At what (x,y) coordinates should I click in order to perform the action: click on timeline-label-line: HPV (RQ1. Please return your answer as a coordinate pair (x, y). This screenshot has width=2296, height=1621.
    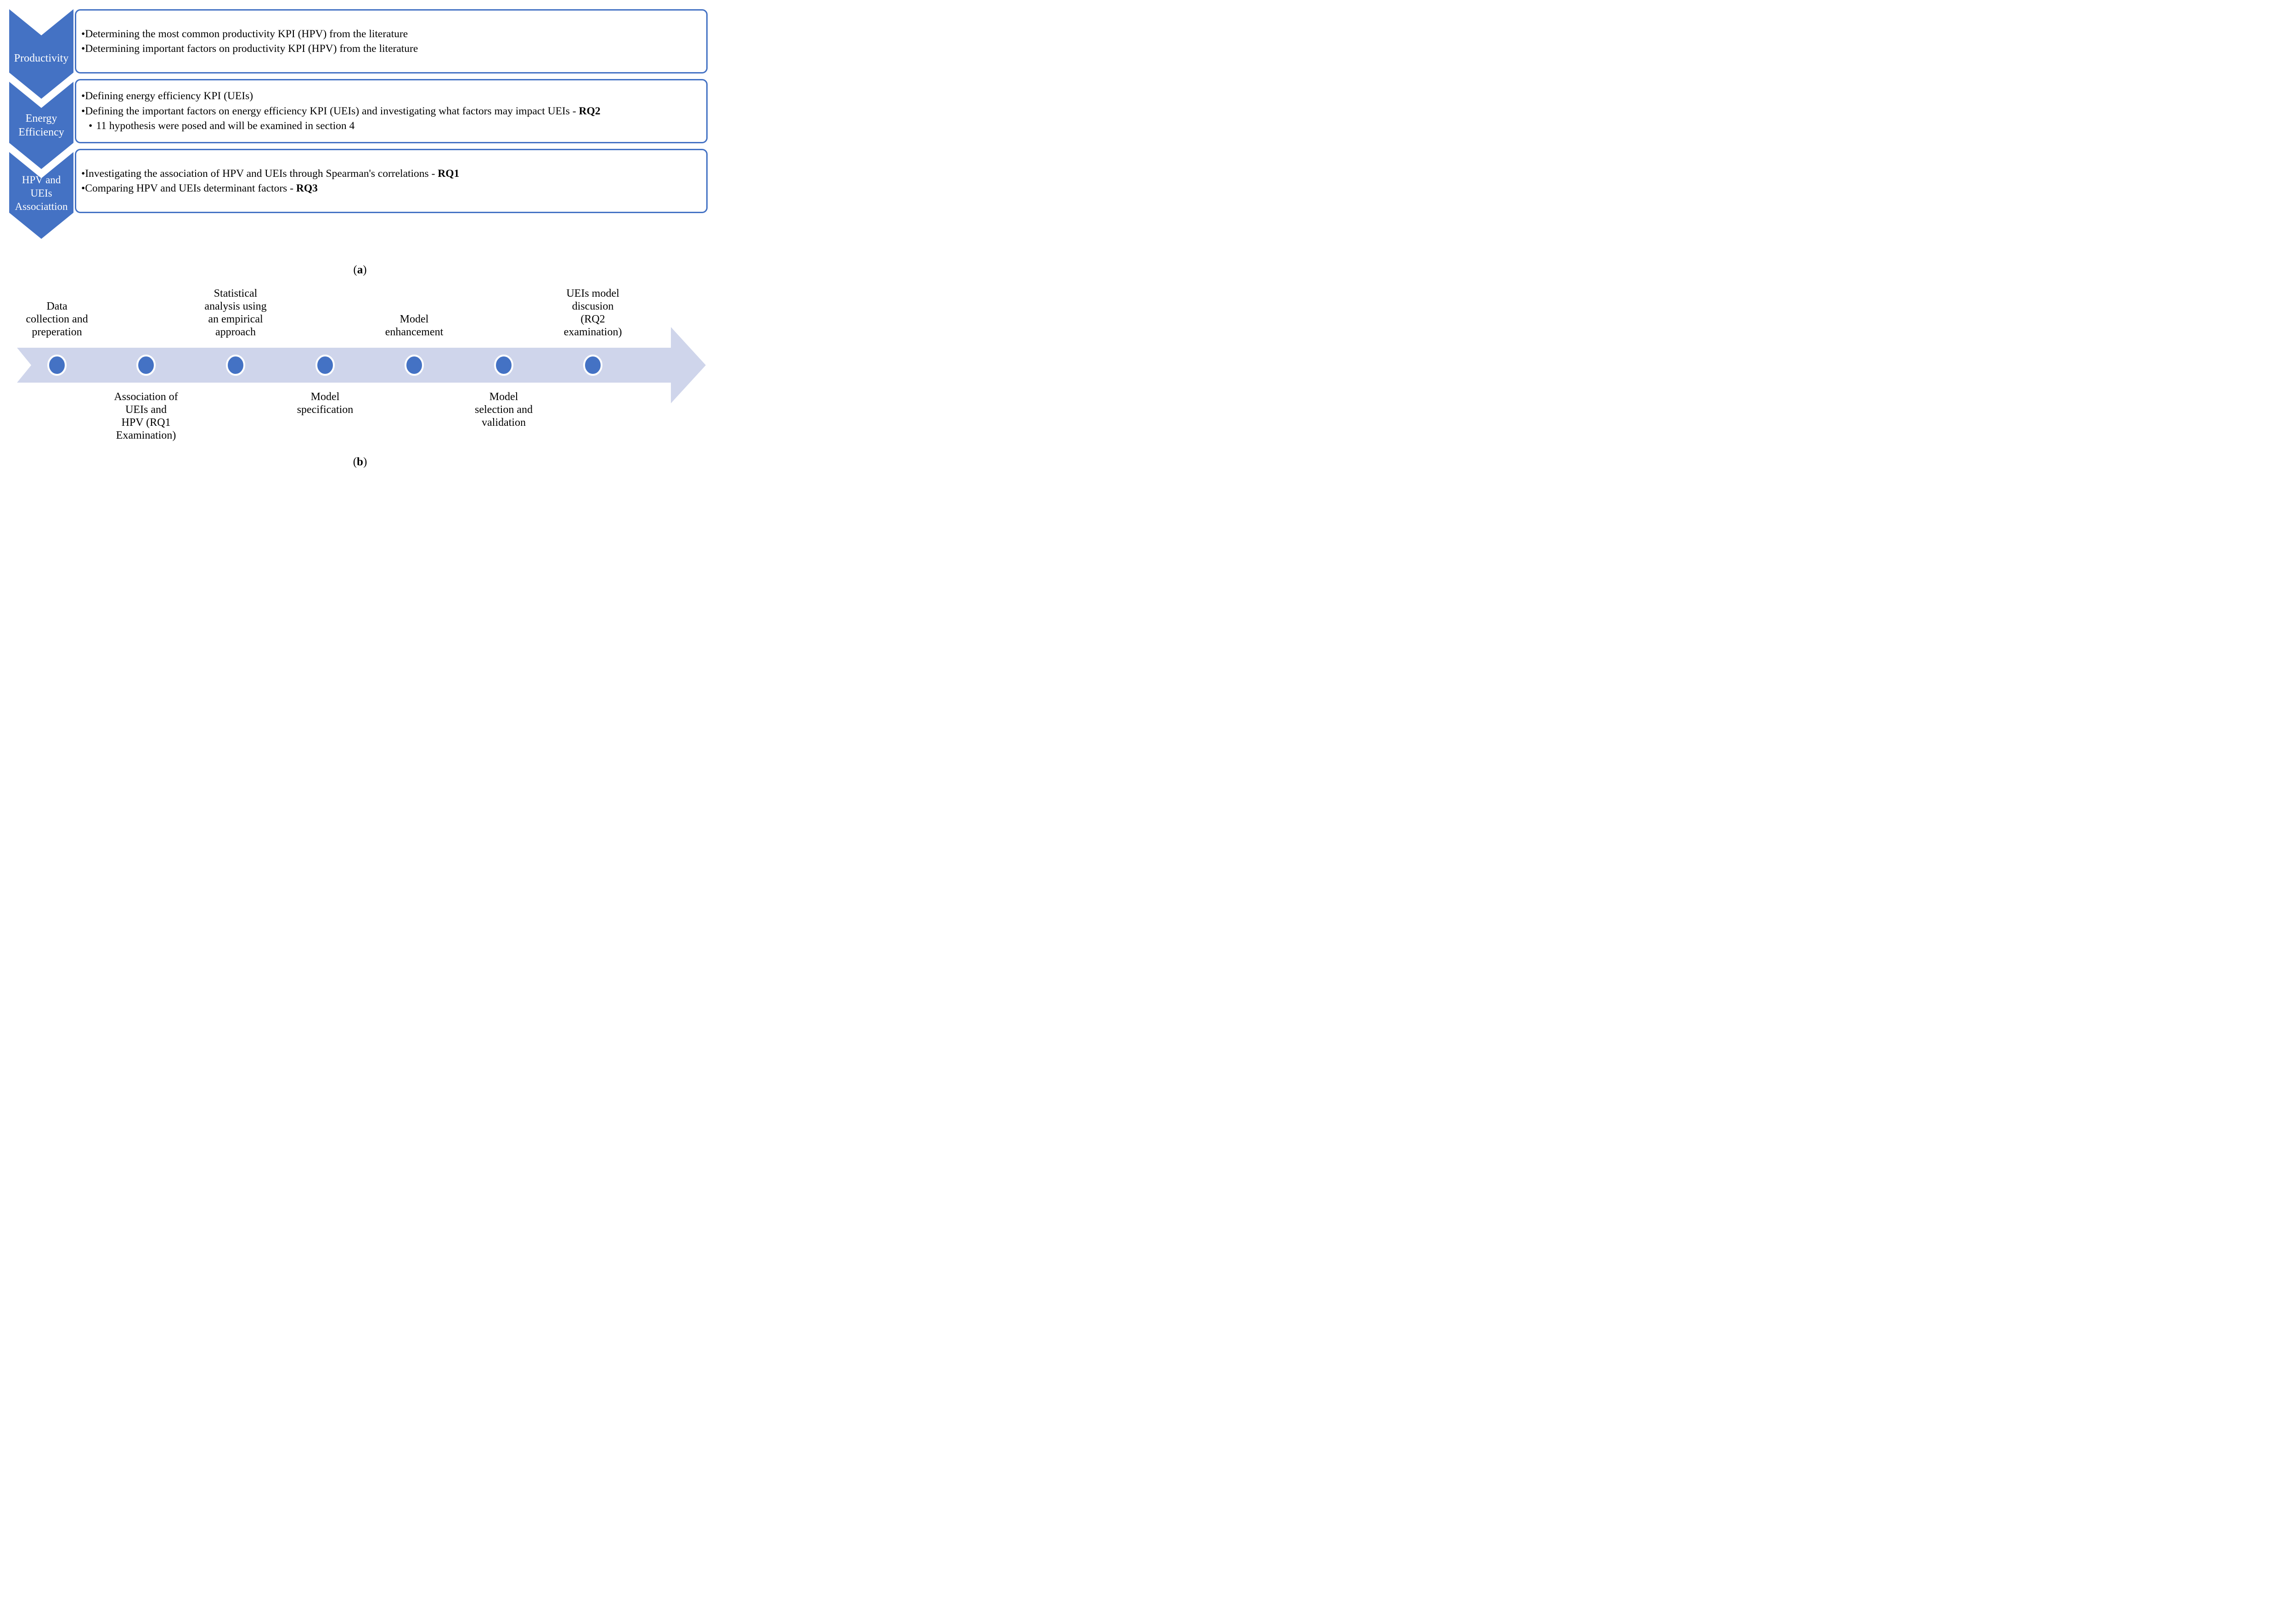
    Looking at the image, I should click on (146, 423).